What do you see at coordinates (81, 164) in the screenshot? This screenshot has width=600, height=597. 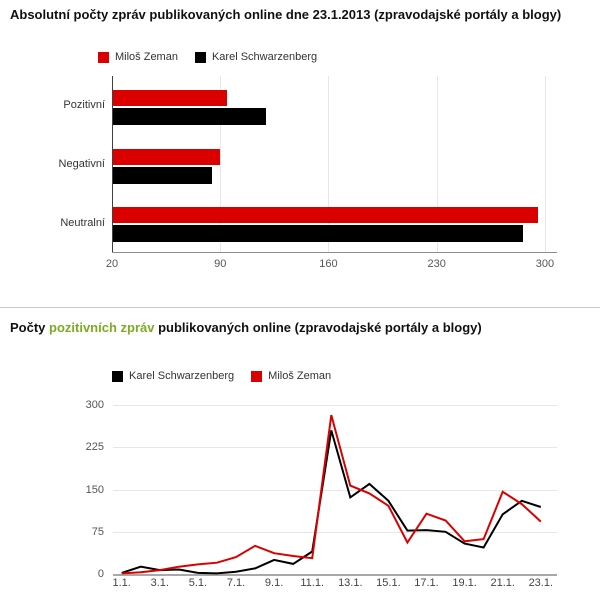 I see `category-label-negativn: Negativní` at bounding box center [81, 164].